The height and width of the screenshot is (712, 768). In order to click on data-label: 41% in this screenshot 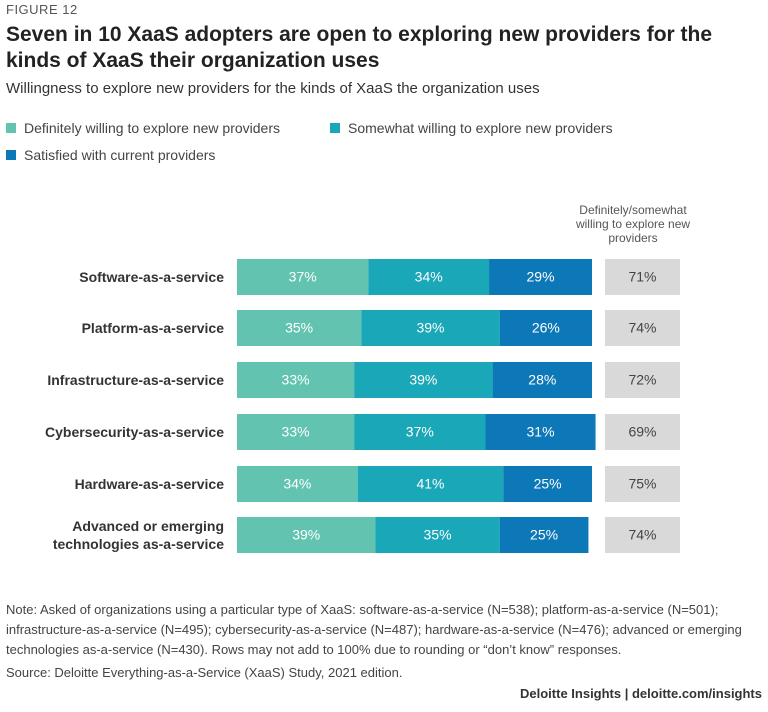, I will do `click(430, 484)`.